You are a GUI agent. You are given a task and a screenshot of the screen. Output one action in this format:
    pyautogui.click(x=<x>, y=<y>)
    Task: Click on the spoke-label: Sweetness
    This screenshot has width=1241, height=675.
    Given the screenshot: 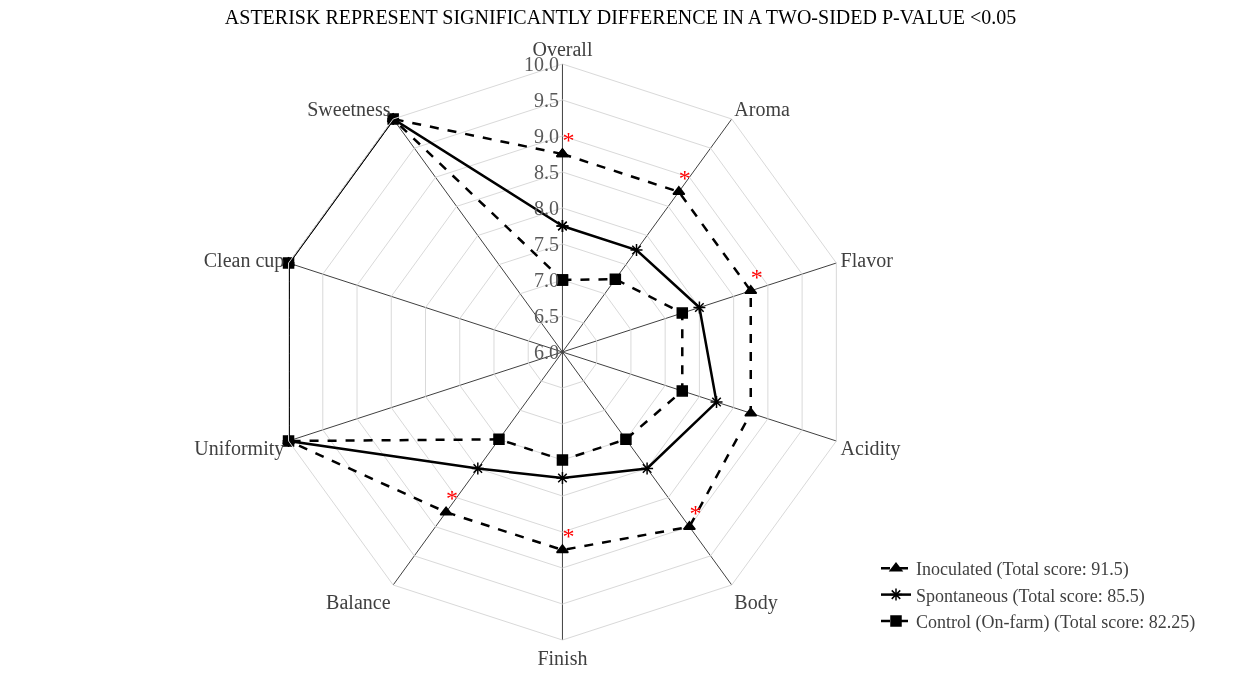 What is the action you would take?
    pyautogui.click(x=349, y=109)
    